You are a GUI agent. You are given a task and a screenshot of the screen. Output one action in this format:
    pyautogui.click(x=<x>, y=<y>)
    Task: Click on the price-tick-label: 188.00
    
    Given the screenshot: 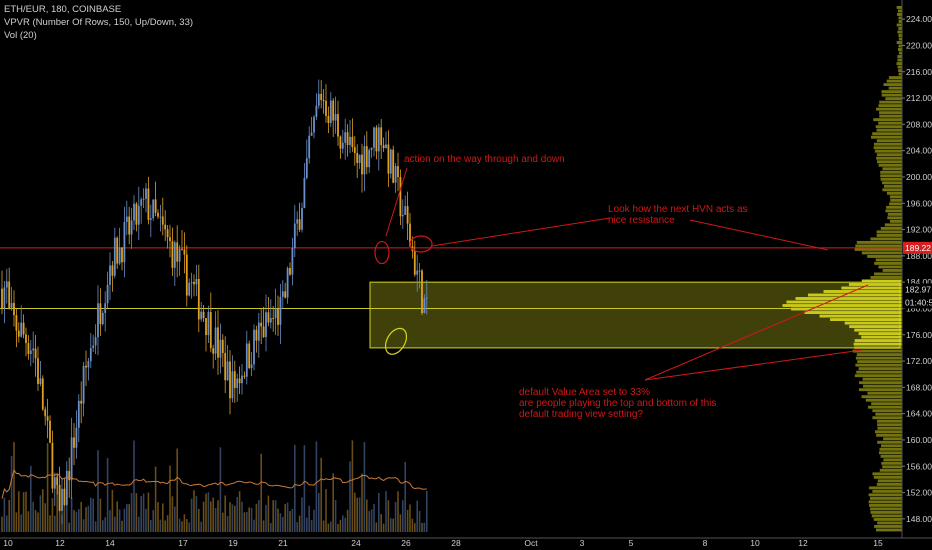 What is the action you would take?
    pyautogui.click(x=919, y=256)
    